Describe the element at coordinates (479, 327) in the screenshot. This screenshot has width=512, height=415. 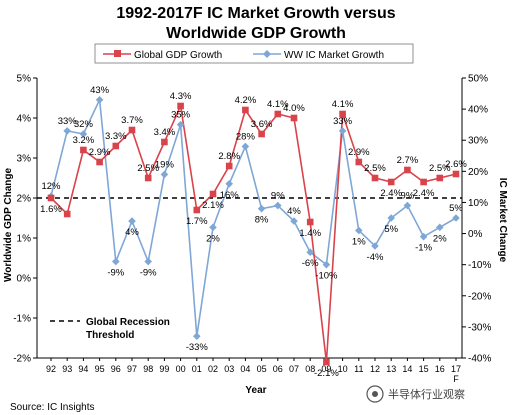
I see `y-right-tick-label: -30%` at that location.